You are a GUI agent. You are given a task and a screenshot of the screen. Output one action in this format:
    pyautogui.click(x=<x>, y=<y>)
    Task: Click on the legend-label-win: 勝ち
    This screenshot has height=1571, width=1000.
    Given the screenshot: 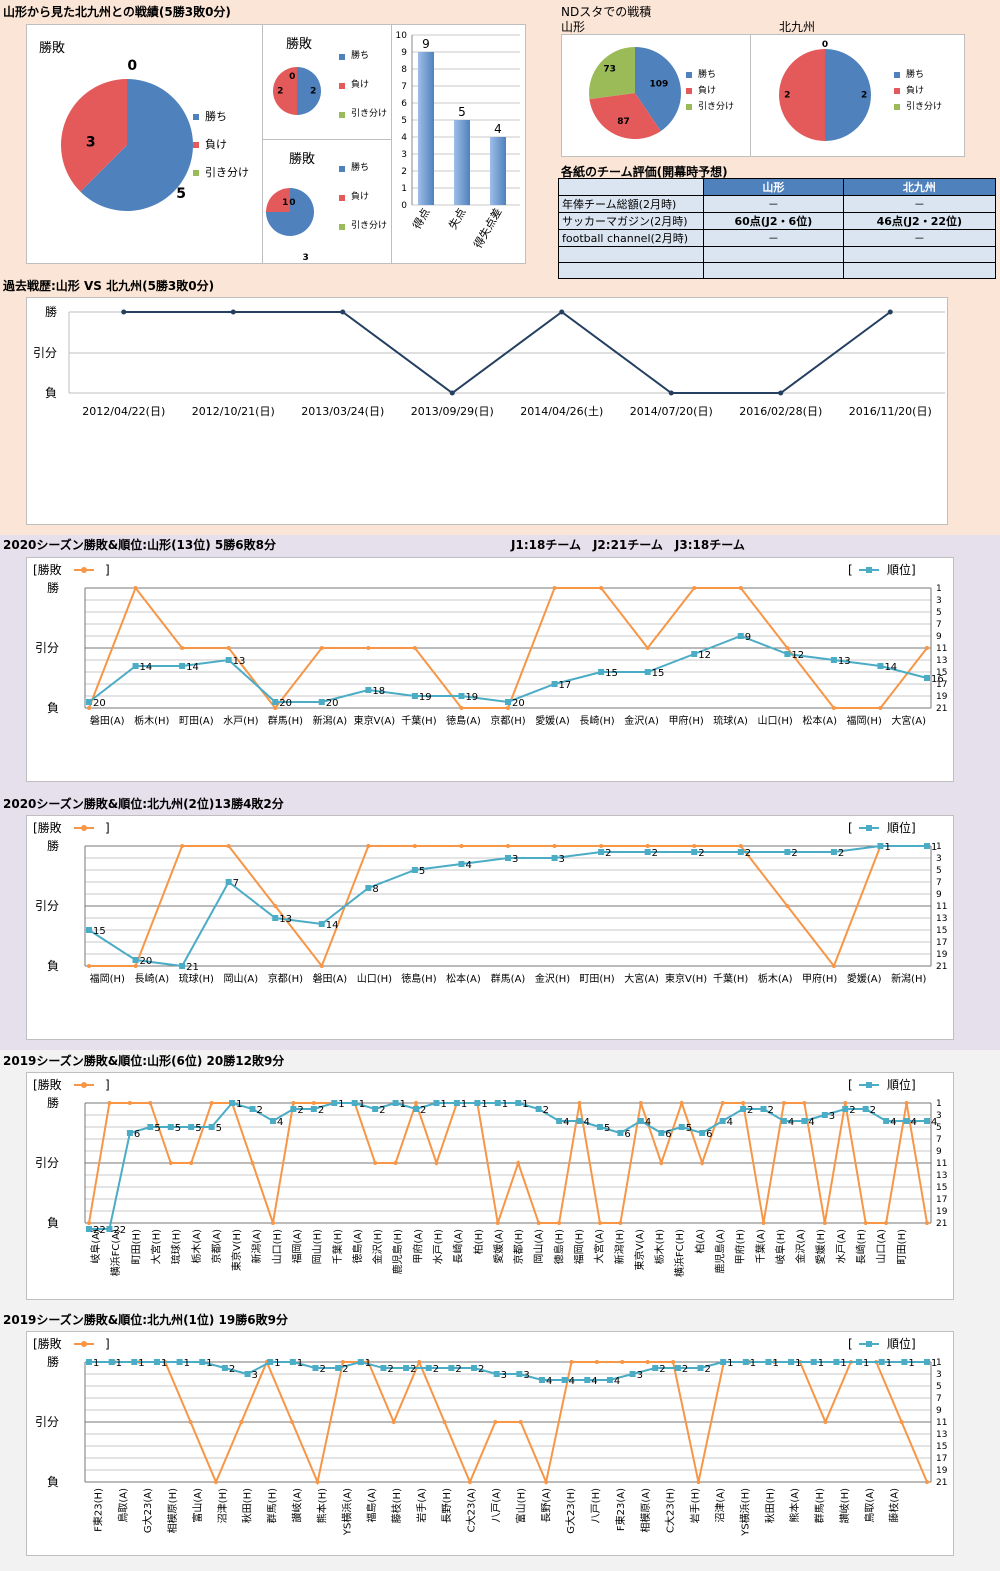 What is the action you would take?
    pyautogui.click(x=915, y=75)
    